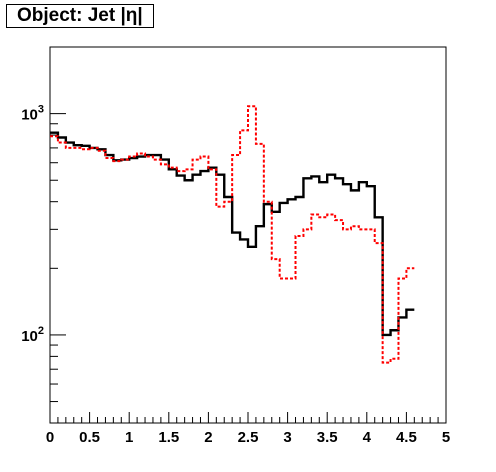  What do you see at coordinates (50, 437) in the screenshot?
I see `x-tick-label: 0` at bounding box center [50, 437].